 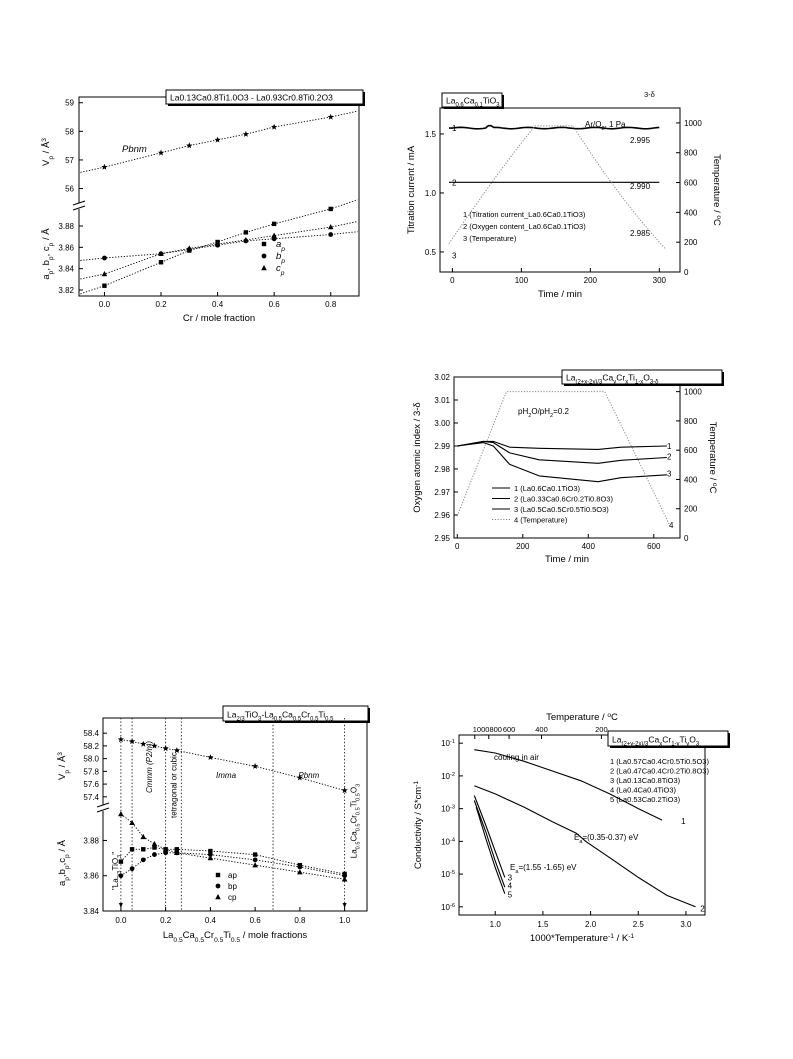 What do you see at coordinates (639, 924) in the screenshot?
I see `x-tick-label: 2.5` at bounding box center [639, 924].